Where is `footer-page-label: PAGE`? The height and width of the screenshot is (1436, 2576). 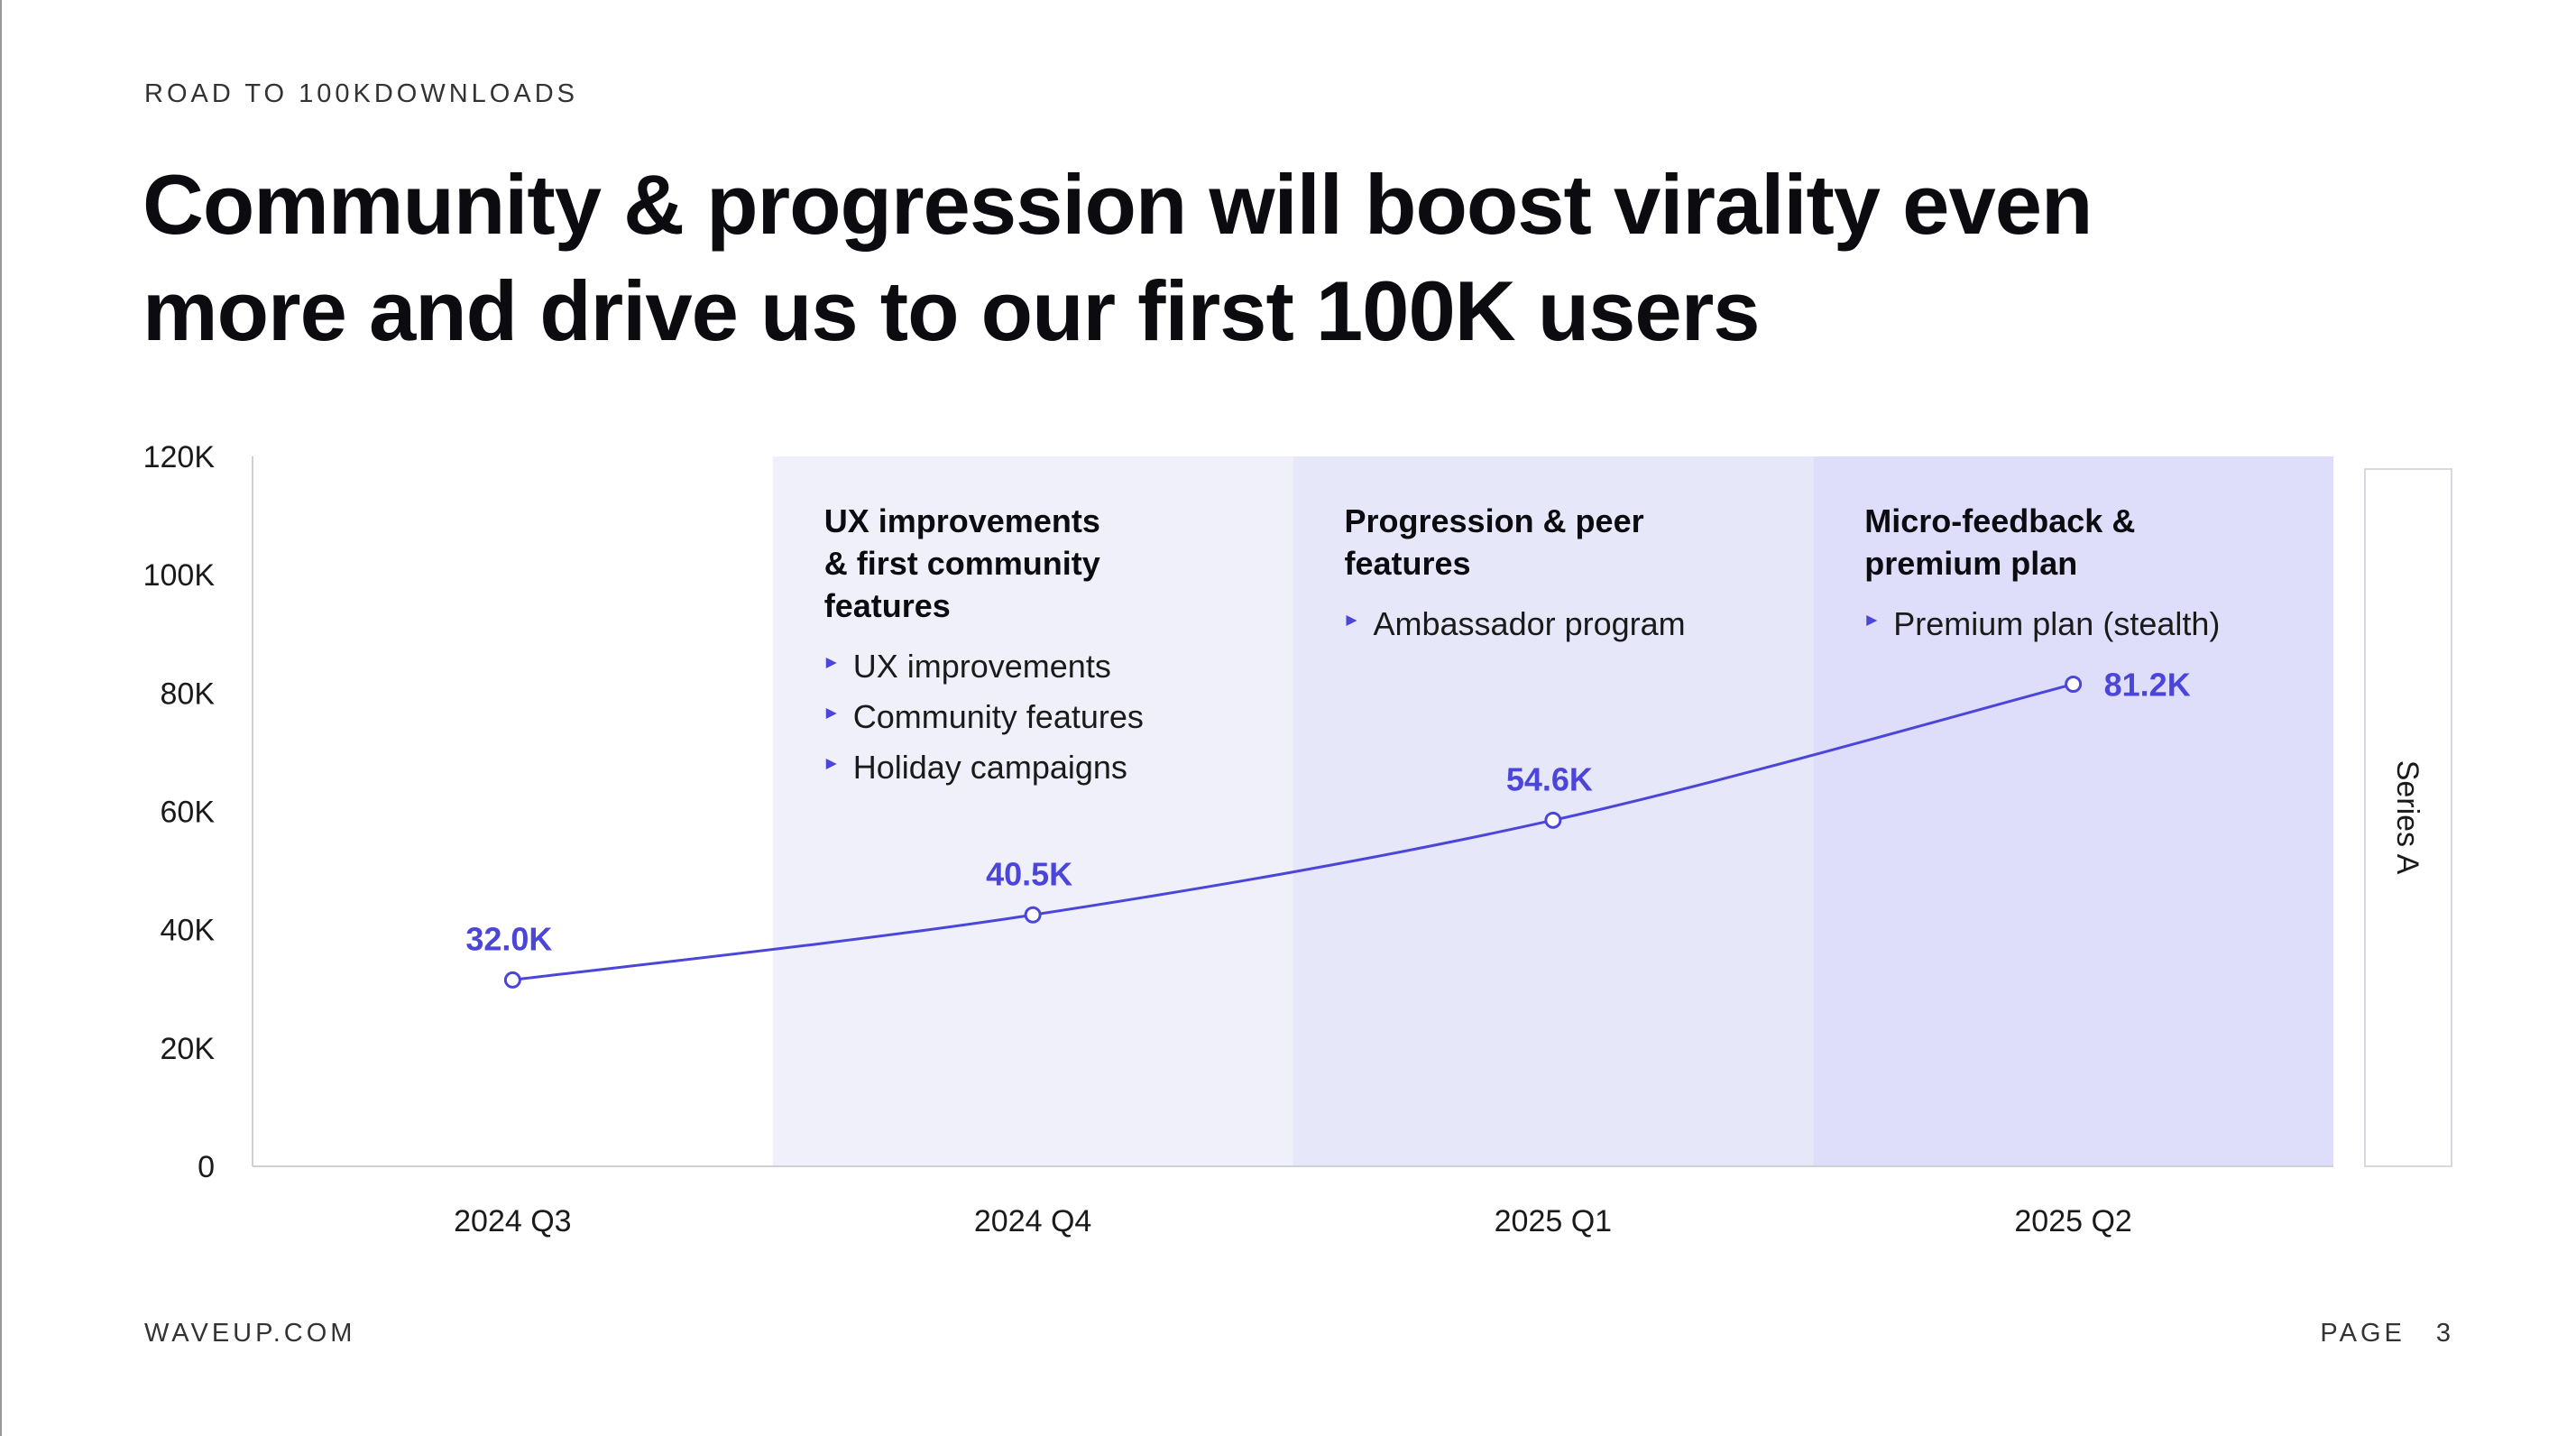 footer-page-label: PAGE is located at coordinates (2363, 1333).